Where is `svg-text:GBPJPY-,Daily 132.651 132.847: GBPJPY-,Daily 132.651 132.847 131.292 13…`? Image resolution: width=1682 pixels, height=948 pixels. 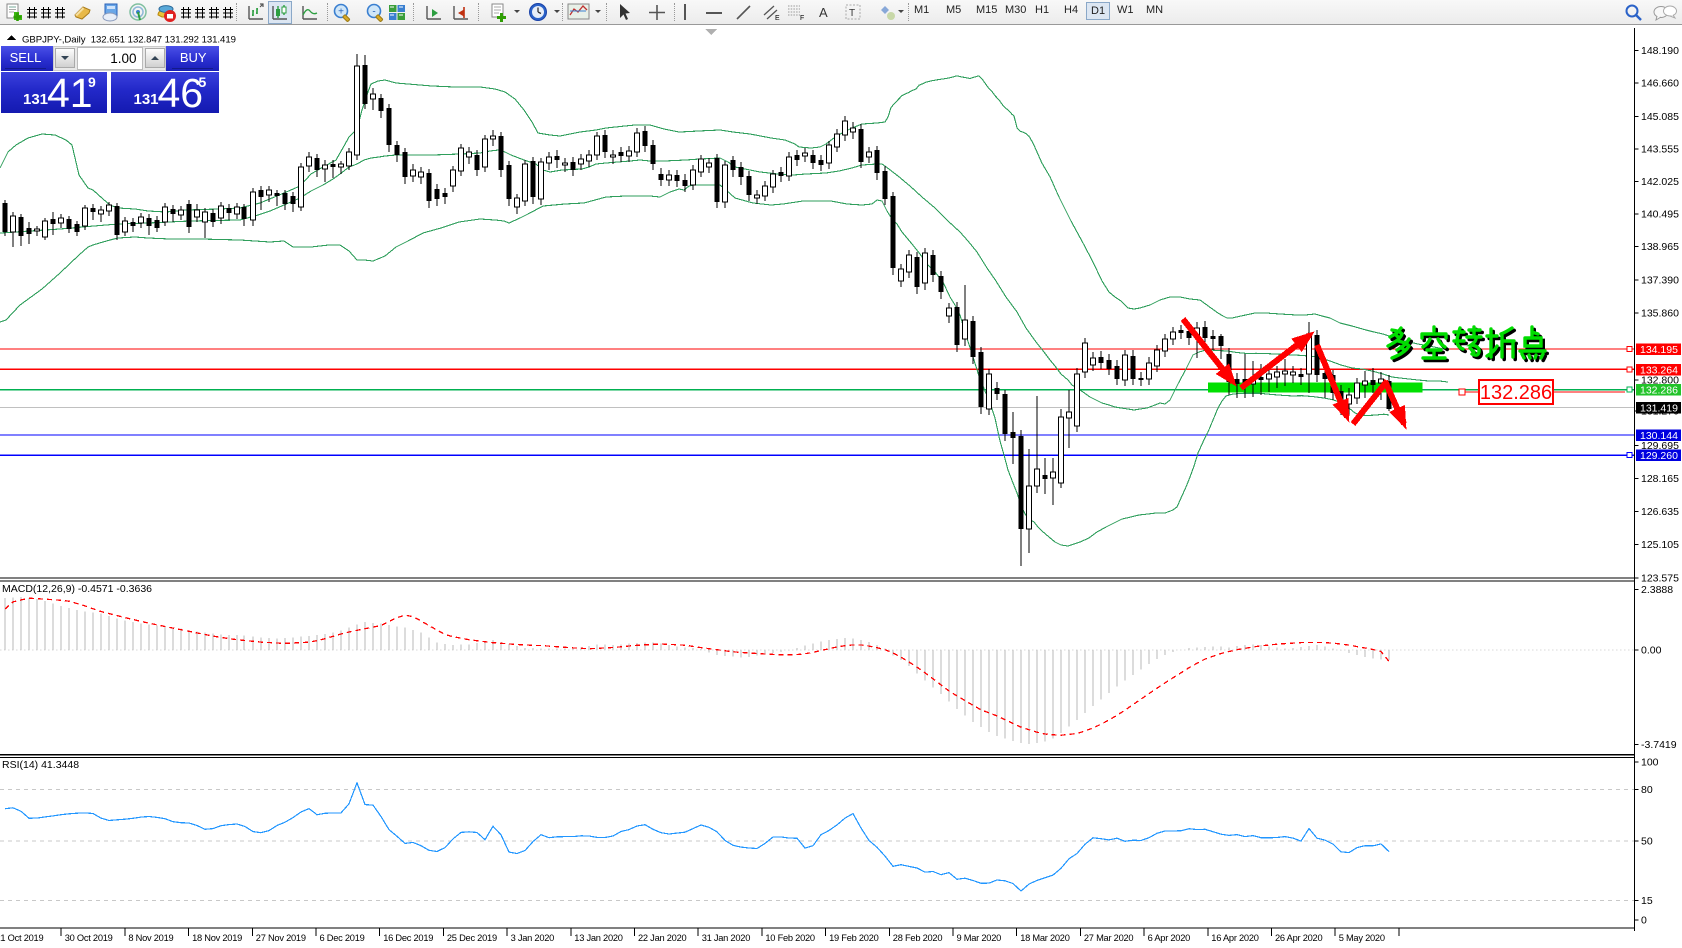
svg-text:GBPJPY-,Daily 132.651 132.847: GBPJPY-,Daily 132.651 132.847 131.292 13… is located at coordinates (129, 40).